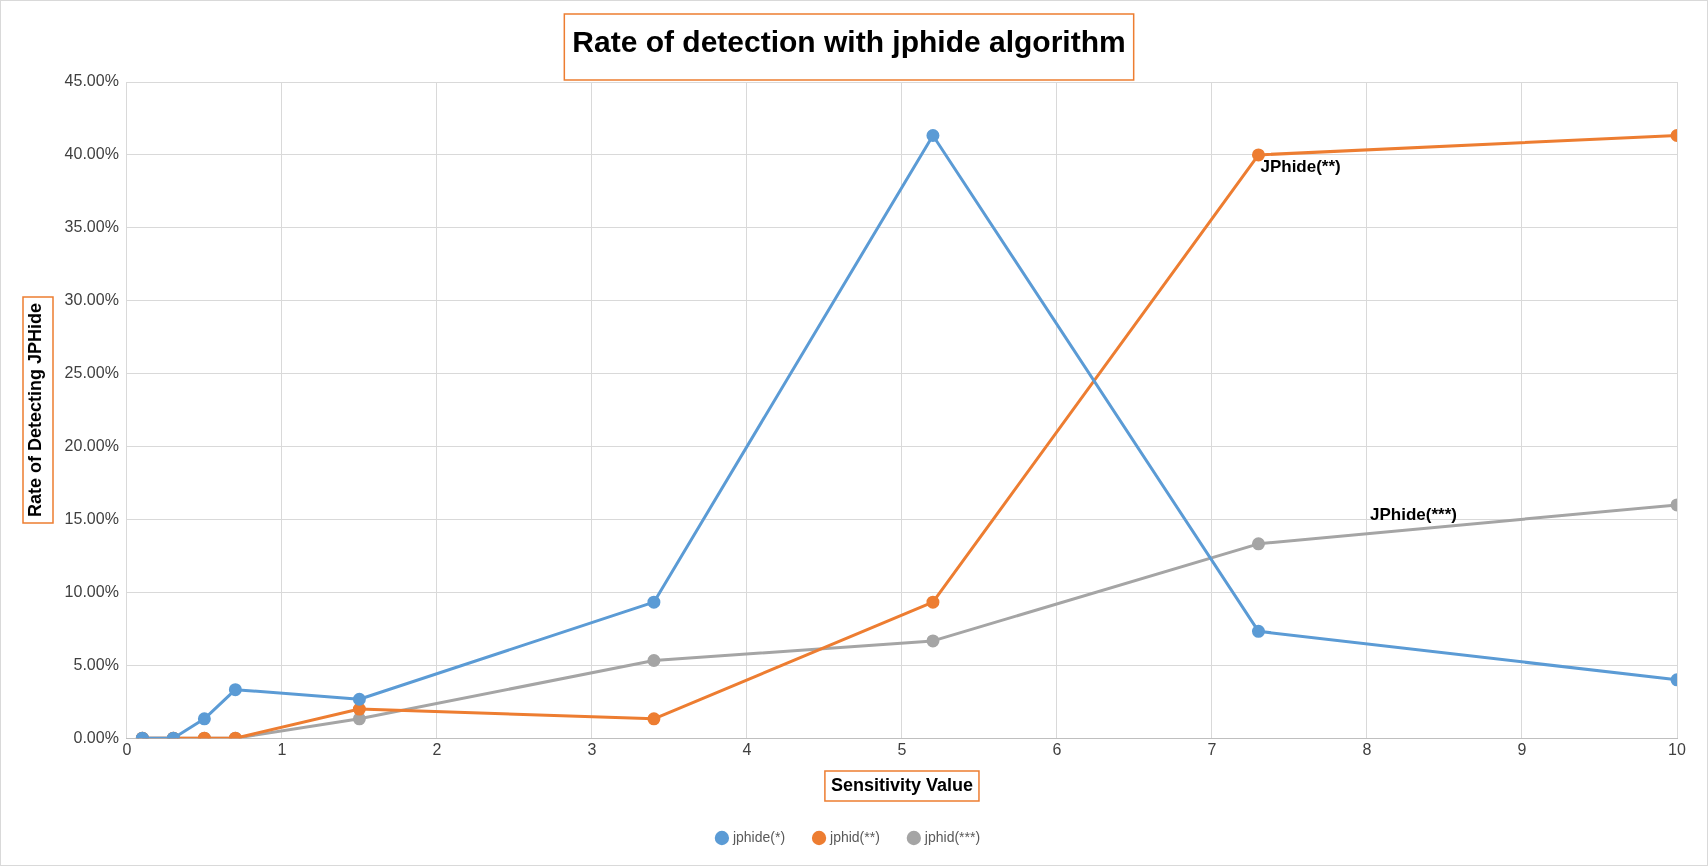 The image size is (1708, 866). I want to click on y-tick-label: 20.00%, so click(91, 445).